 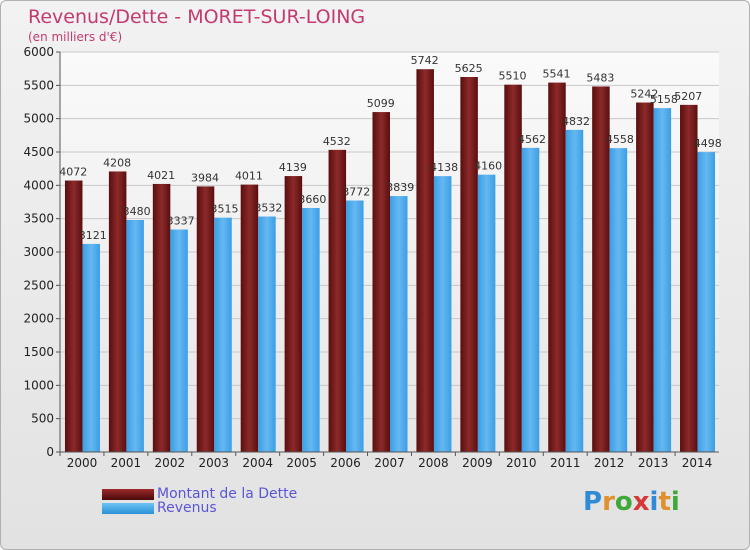 What do you see at coordinates (93, 235) in the screenshot?
I see `data-label-revenue: 3121` at bounding box center [93, 235].